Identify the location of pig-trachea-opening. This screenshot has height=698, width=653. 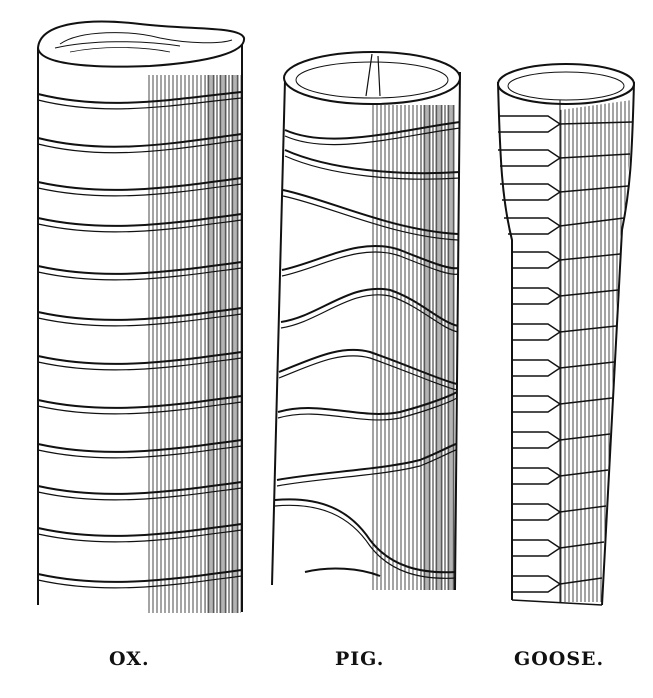
(372, 78).